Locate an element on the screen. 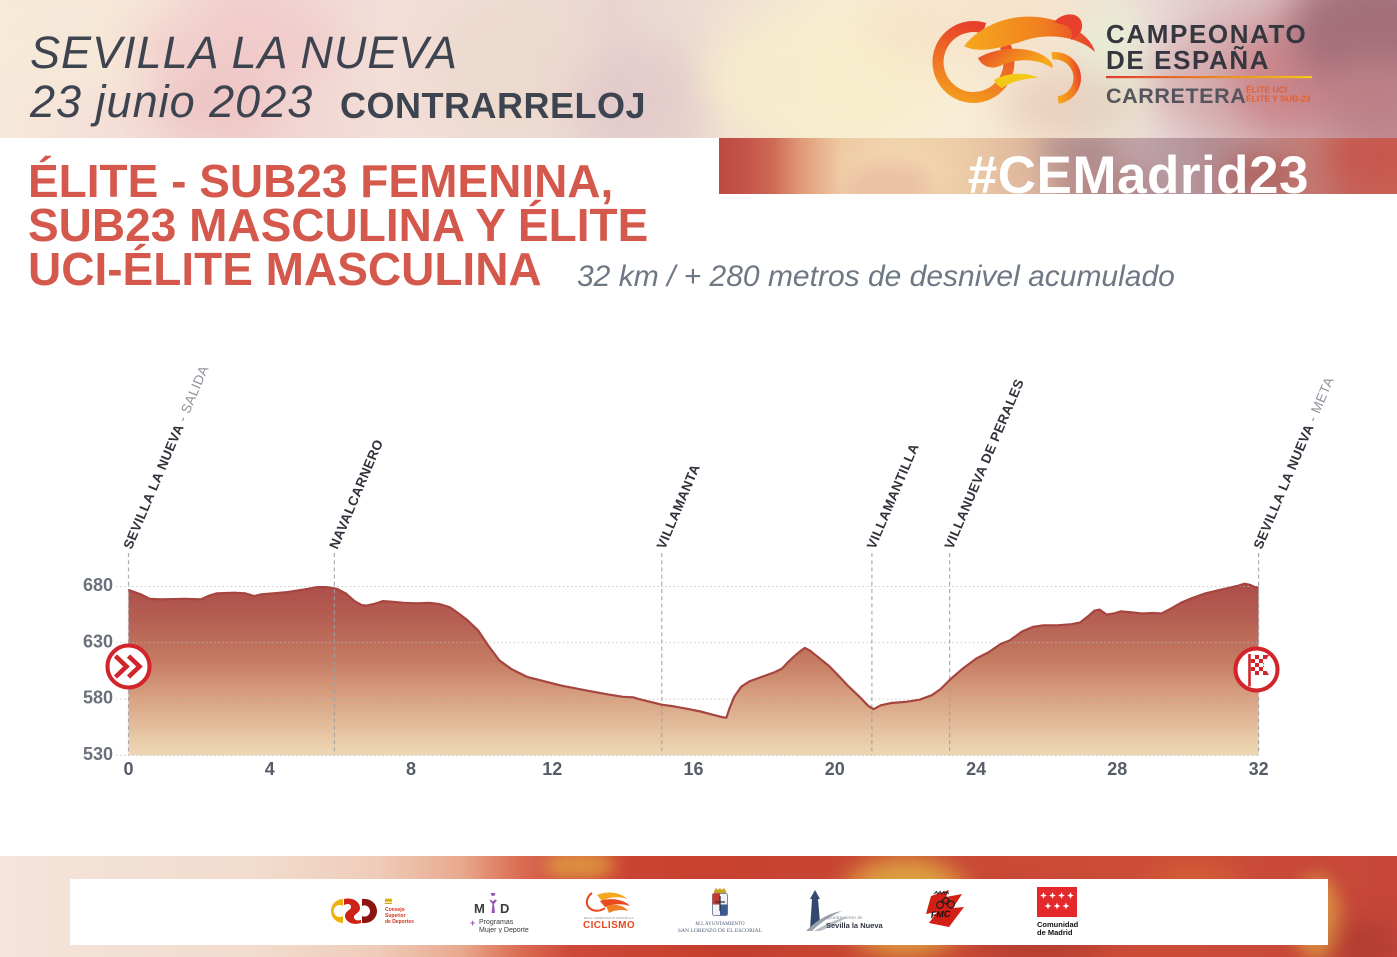 Image resolution: width=1397 pixels, height=957 pixels. svg-text: ÉLITE Y SUB-23 is located at coordinates (1278, 99).